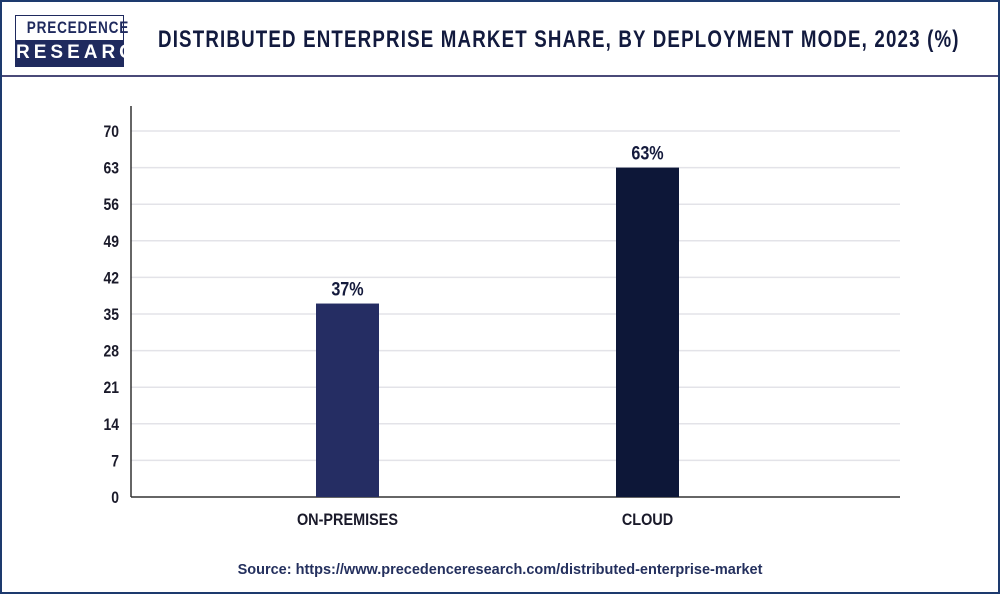 The width and height of the screenshot is (1000, 594). I want to click on data-label: 63%, so click(647, 153).